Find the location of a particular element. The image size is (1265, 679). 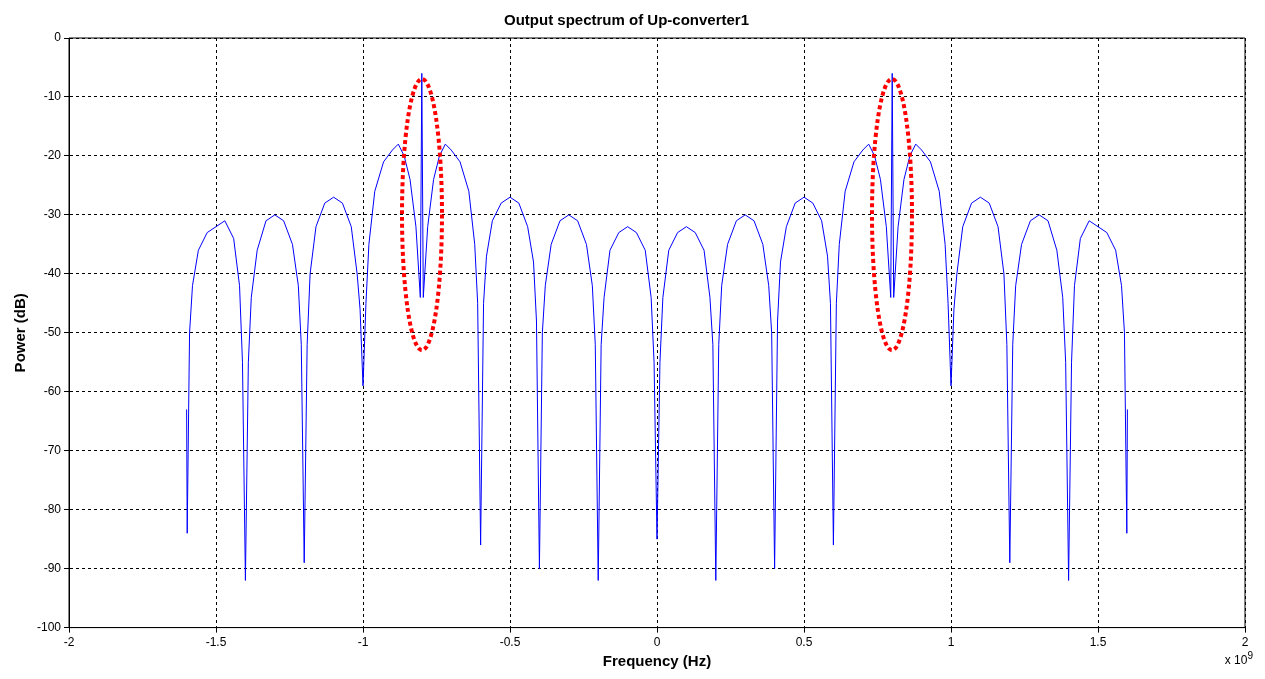

y-tick-label: 0 is located at coordinates (58, 37).